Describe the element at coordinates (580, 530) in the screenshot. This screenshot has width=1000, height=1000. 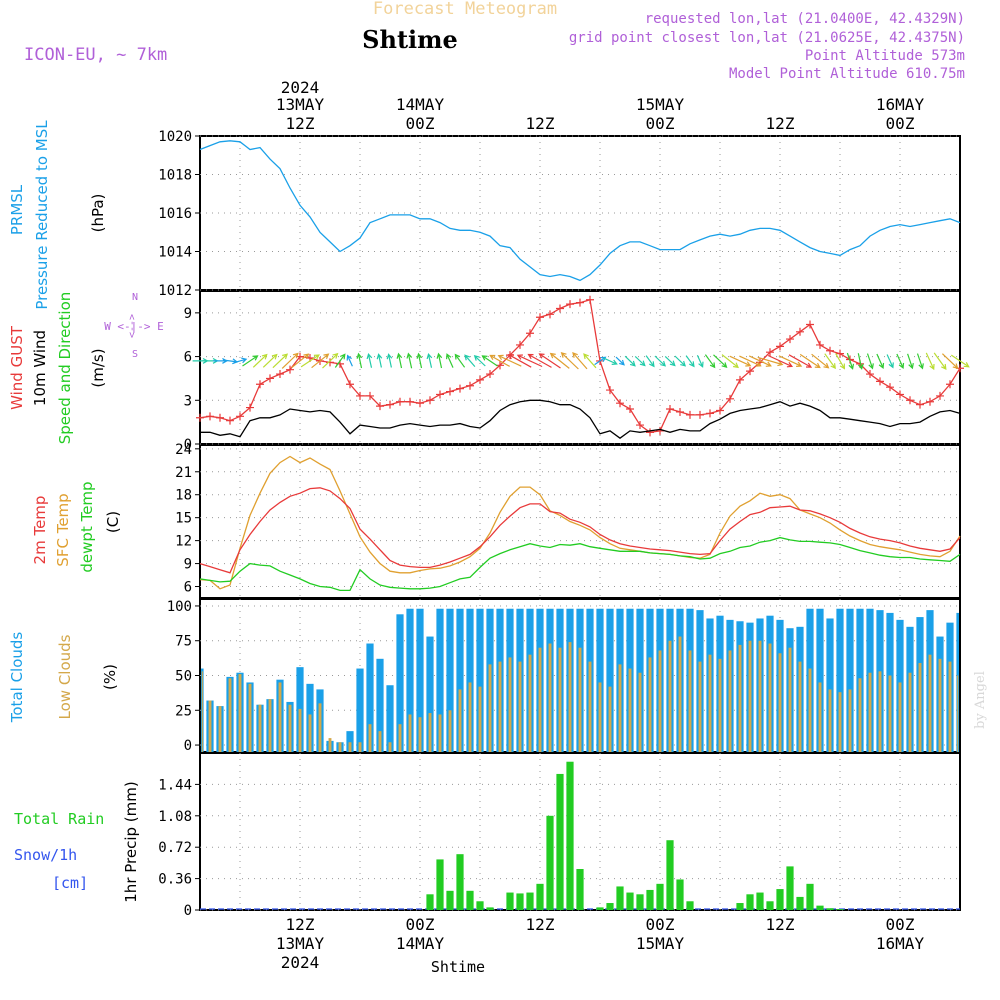
I see `2m-temp-line` at that location.